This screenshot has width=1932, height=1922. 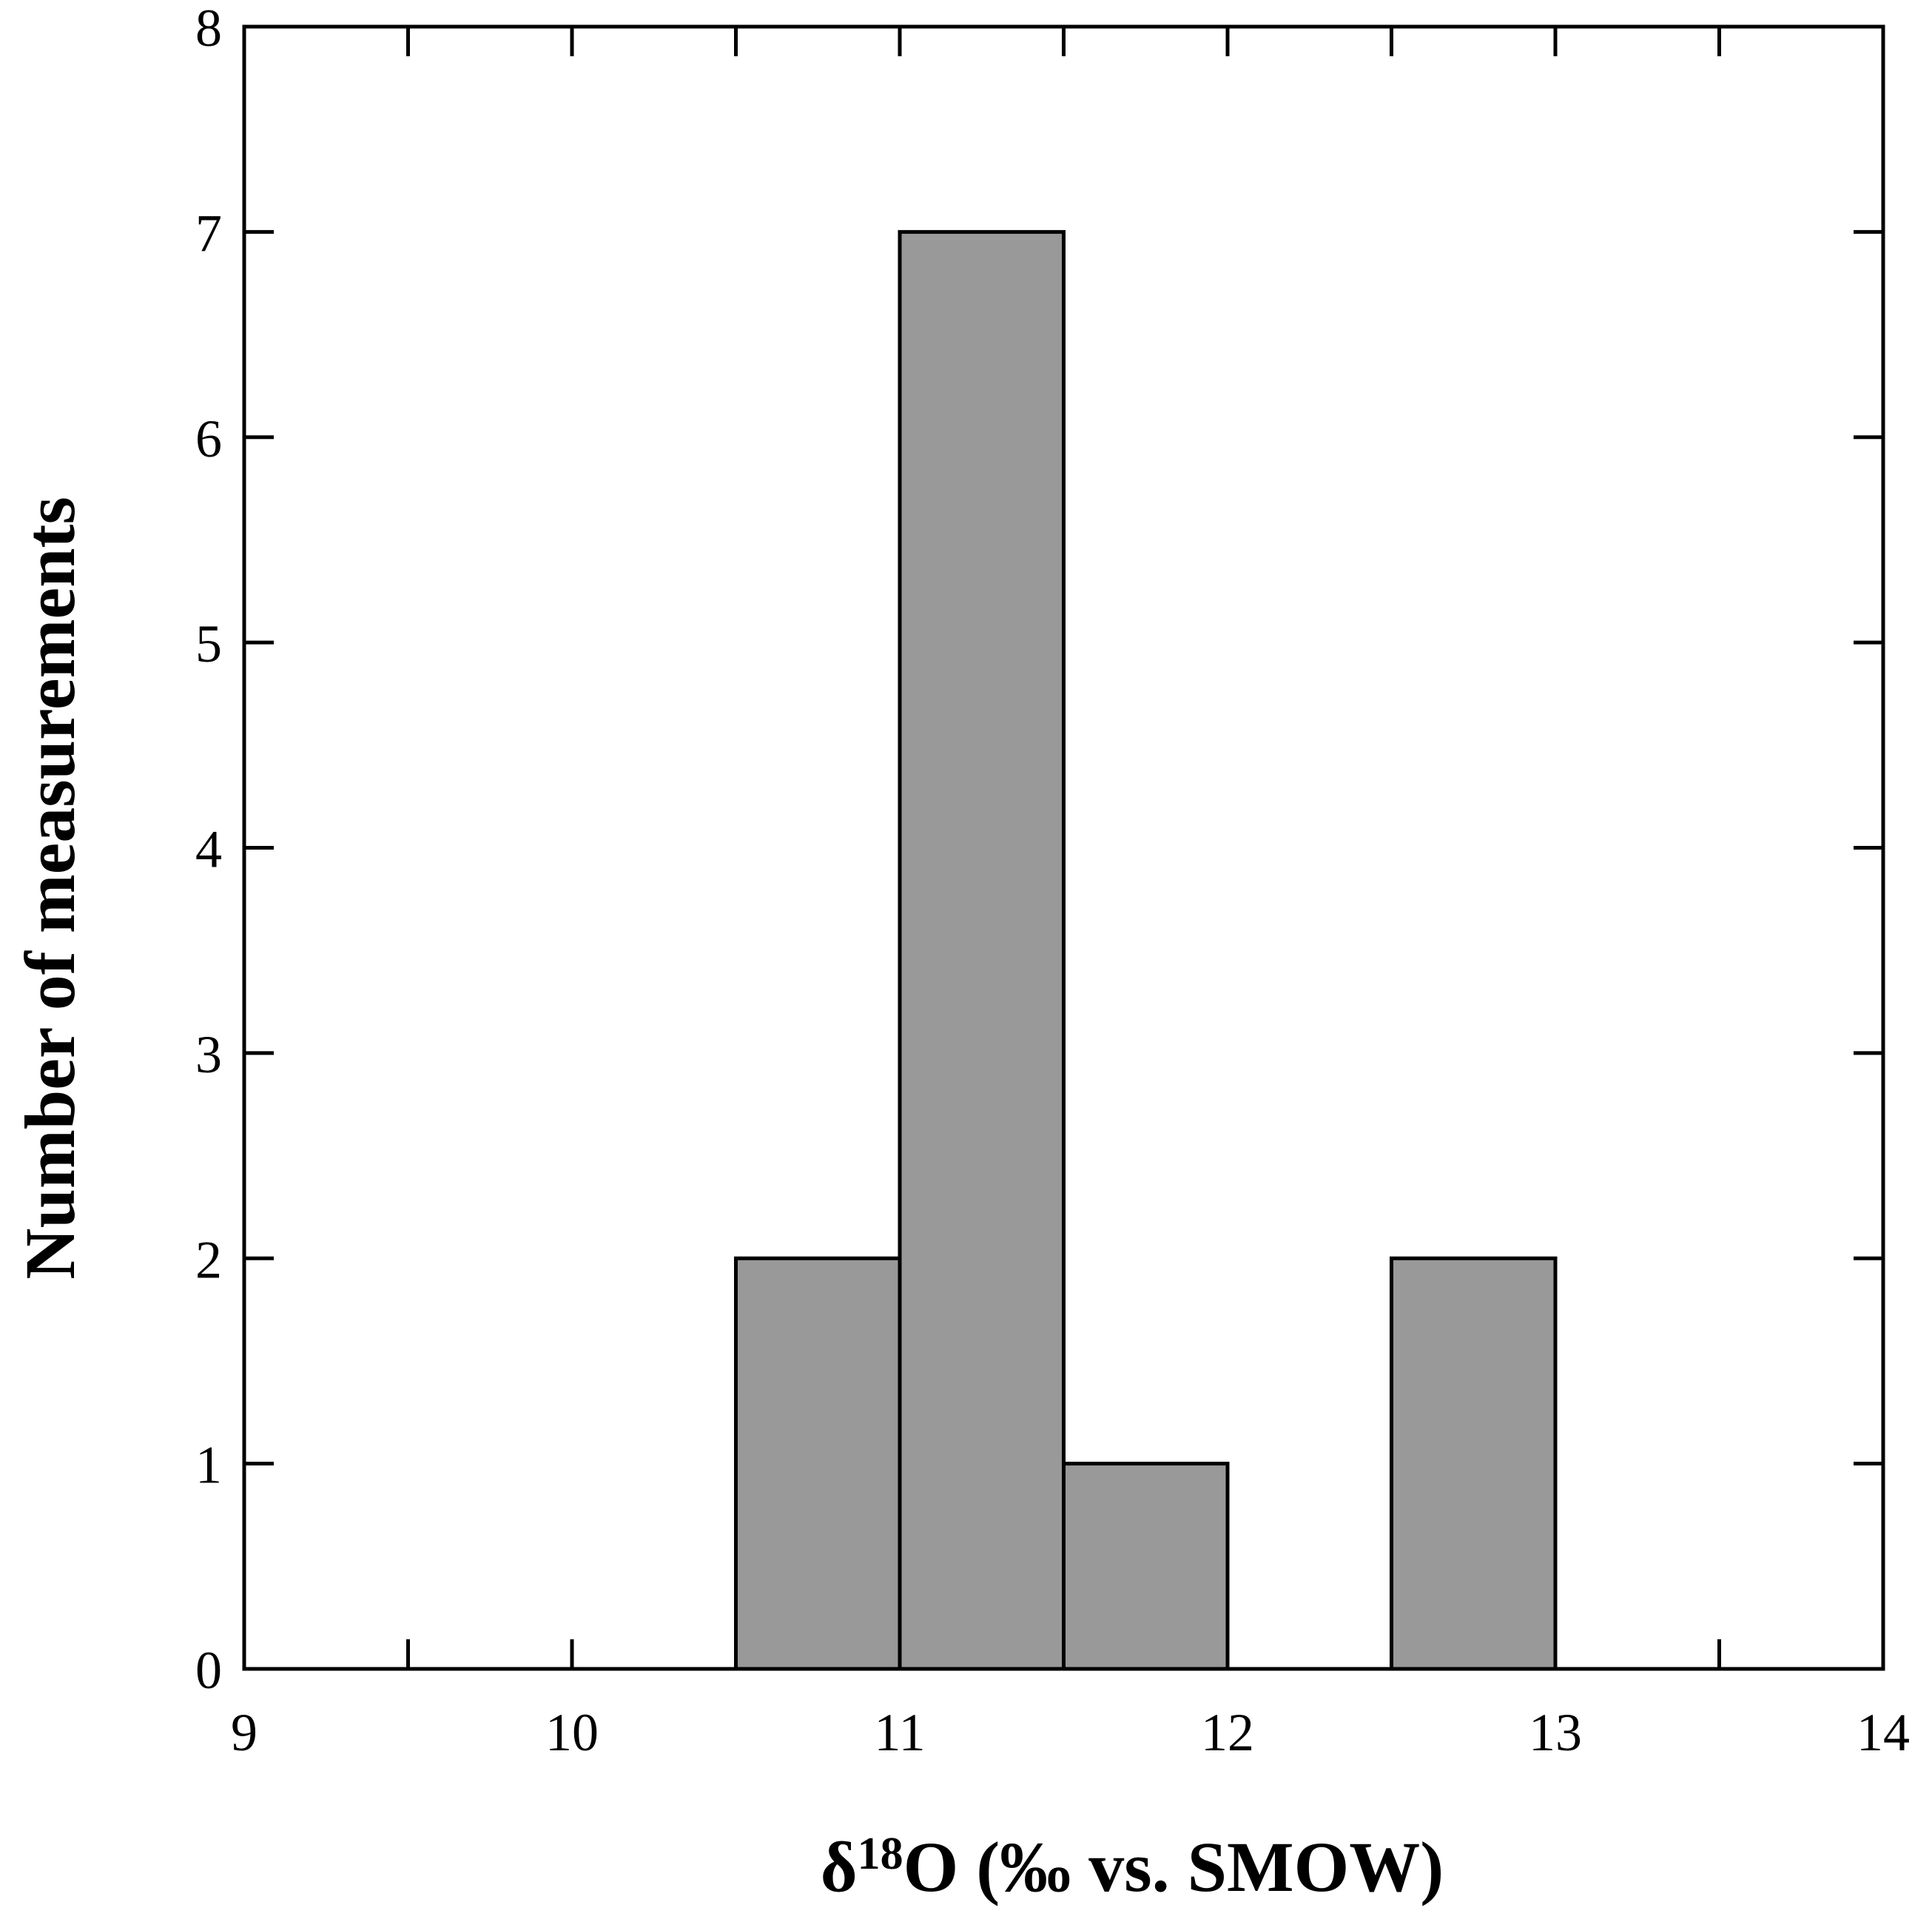 What do you see at coordinates (1070, 1733) in the screenshot?
I see `x-tick-labels: 9 10 11 12 13 14` at bounding box center [1070, 1733].